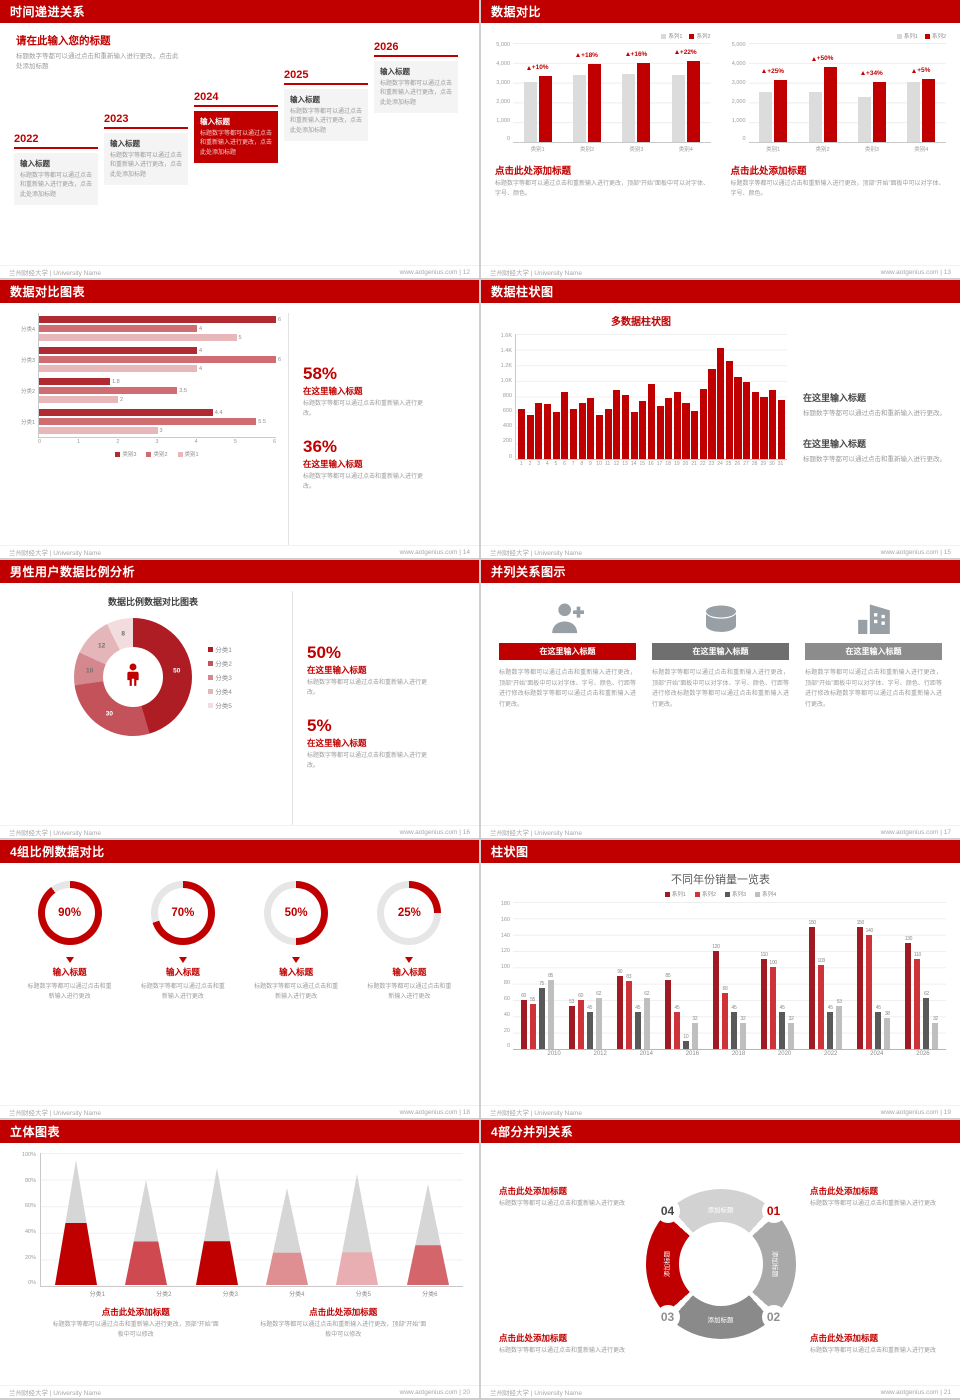 This screenshot has width=960, height=1400. Describe the element at coordinates (147, 328) in the screenshot. I see `hbar-row: 分类4 6 4 5` at that location.